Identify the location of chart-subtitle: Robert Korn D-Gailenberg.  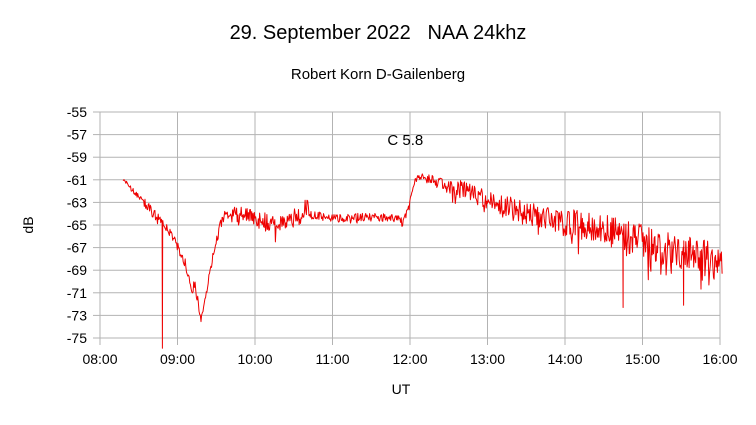
(378, 74).